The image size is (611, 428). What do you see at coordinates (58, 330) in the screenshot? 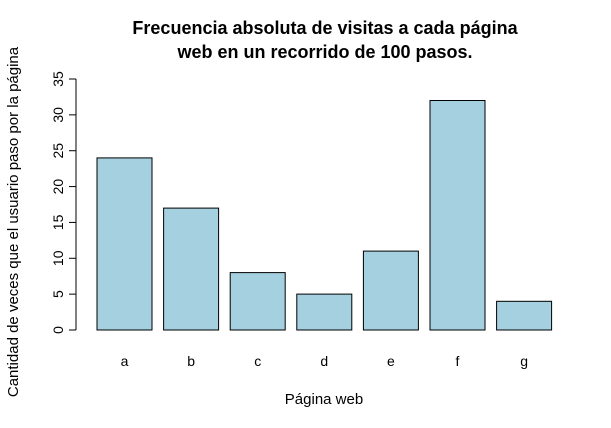
I see `y-tick-label-0: 0` at bounding box center [58, 330].